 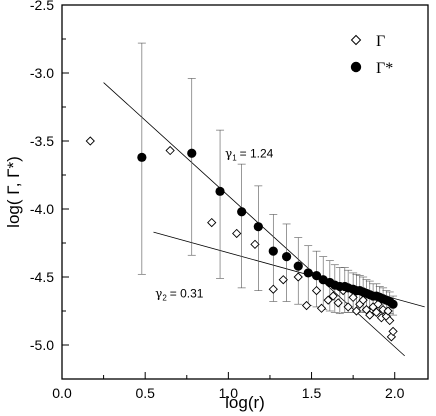 What do you see at coordinates (257, 153) in the screenshot?
I see `fit-label-value: = 1.24` at bounding box center [257, 153].